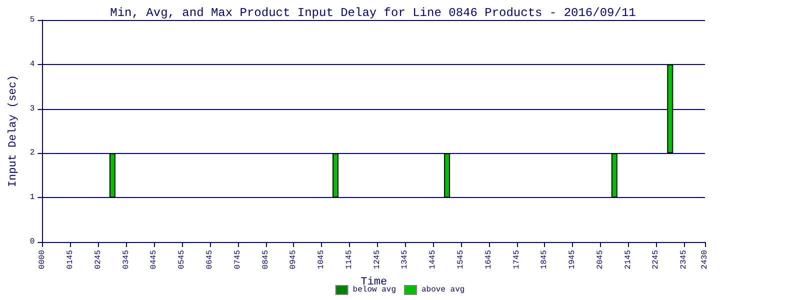  What do you see at coordinates (705, 260) in the screenshot?
I see `x-tick-label: 2430` at bounding box center [705, 260].